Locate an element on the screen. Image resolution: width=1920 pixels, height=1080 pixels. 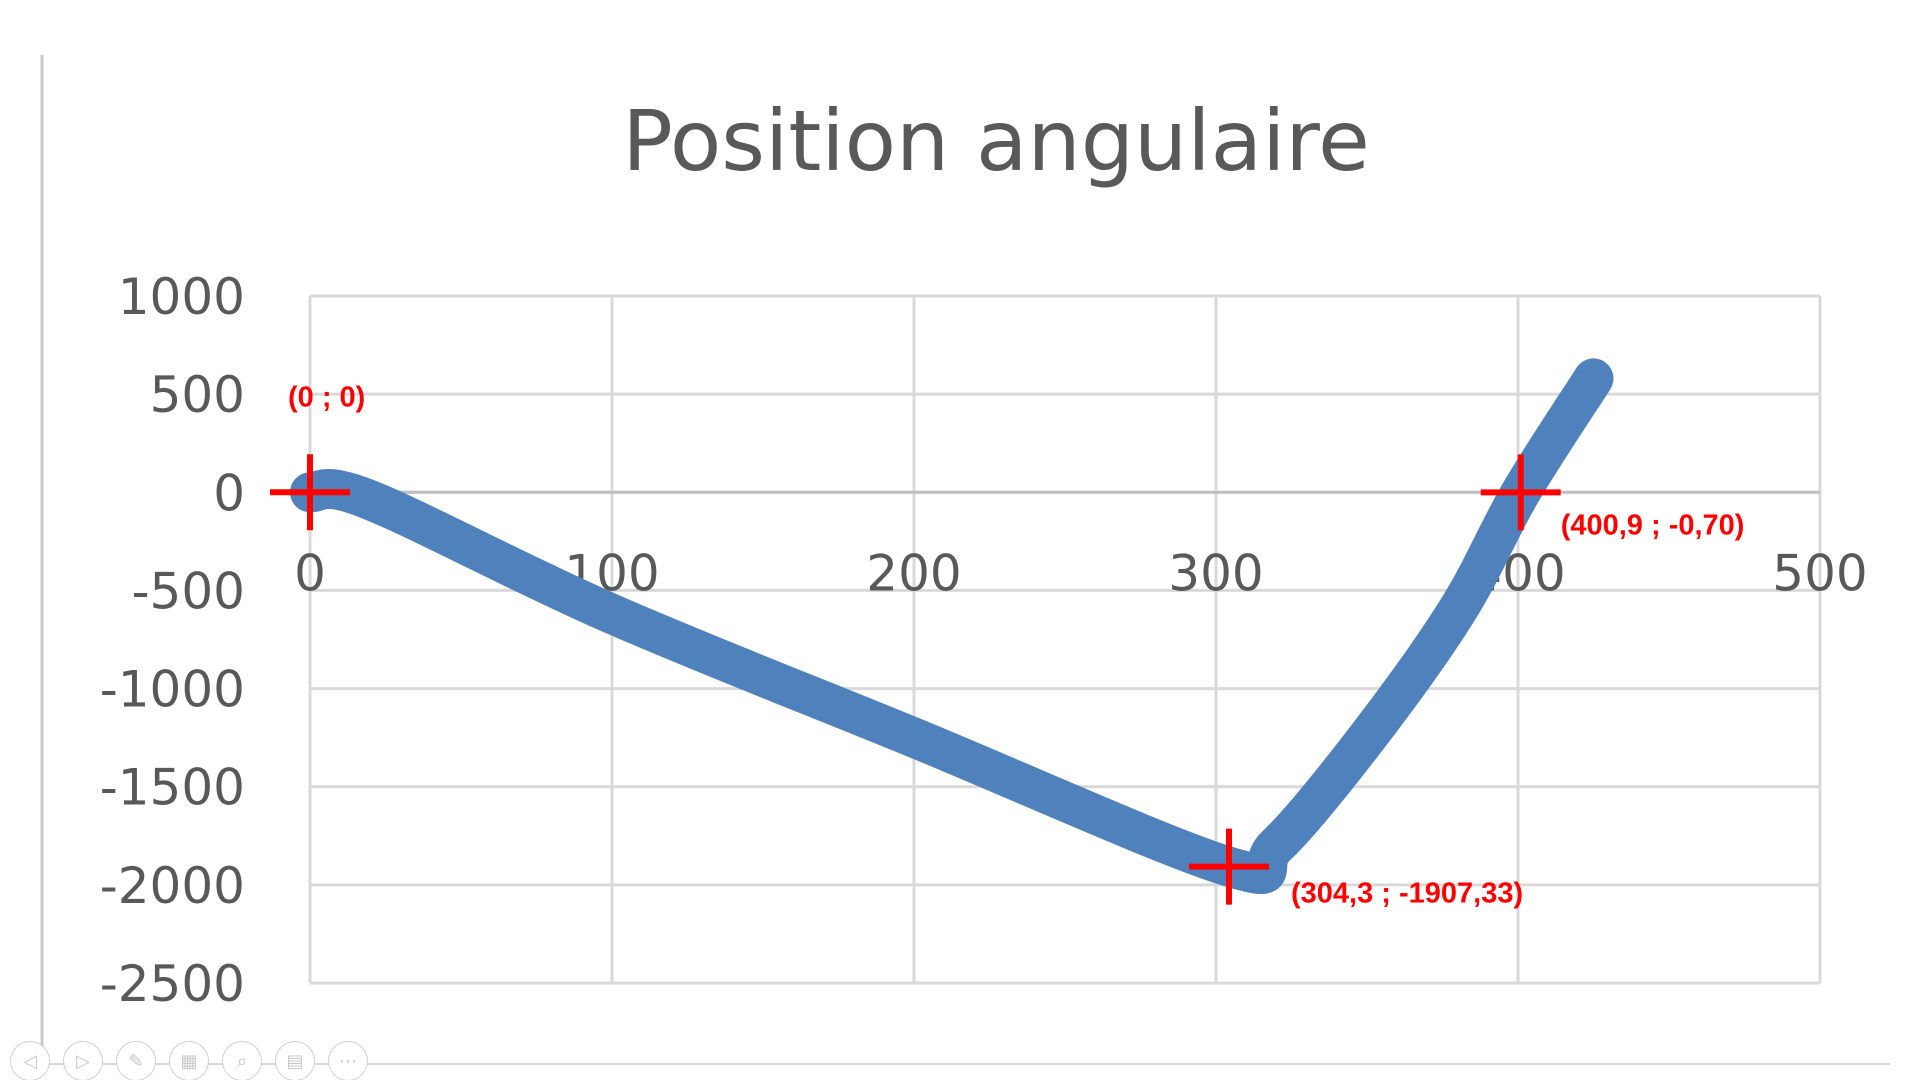
arrow-left-icon: ◁ is located at coordinates (30, 1061).